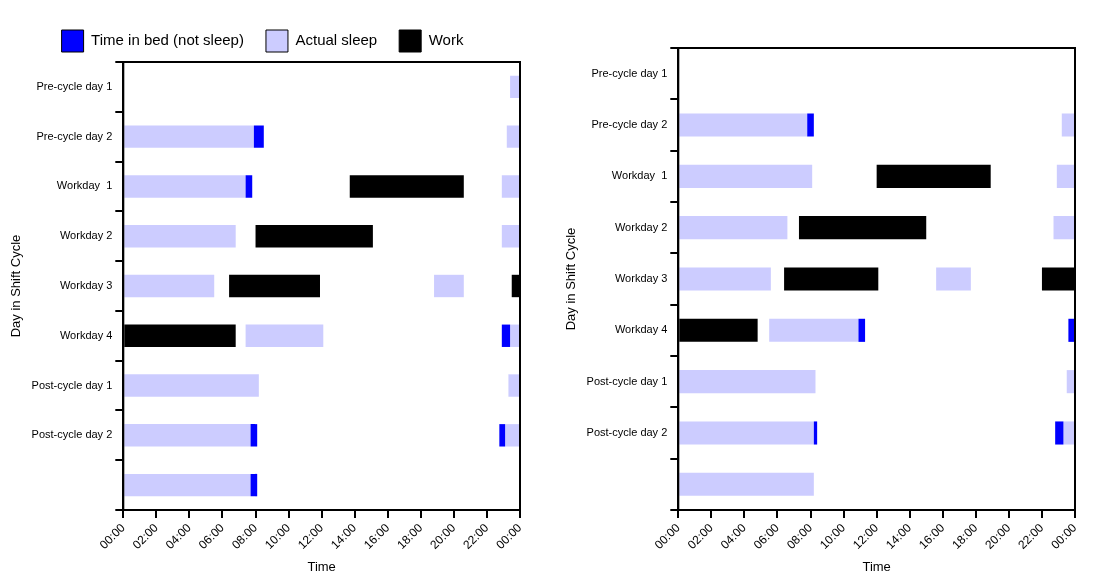  I want to click on legend-label: Actual sleep, so click(336, 40).